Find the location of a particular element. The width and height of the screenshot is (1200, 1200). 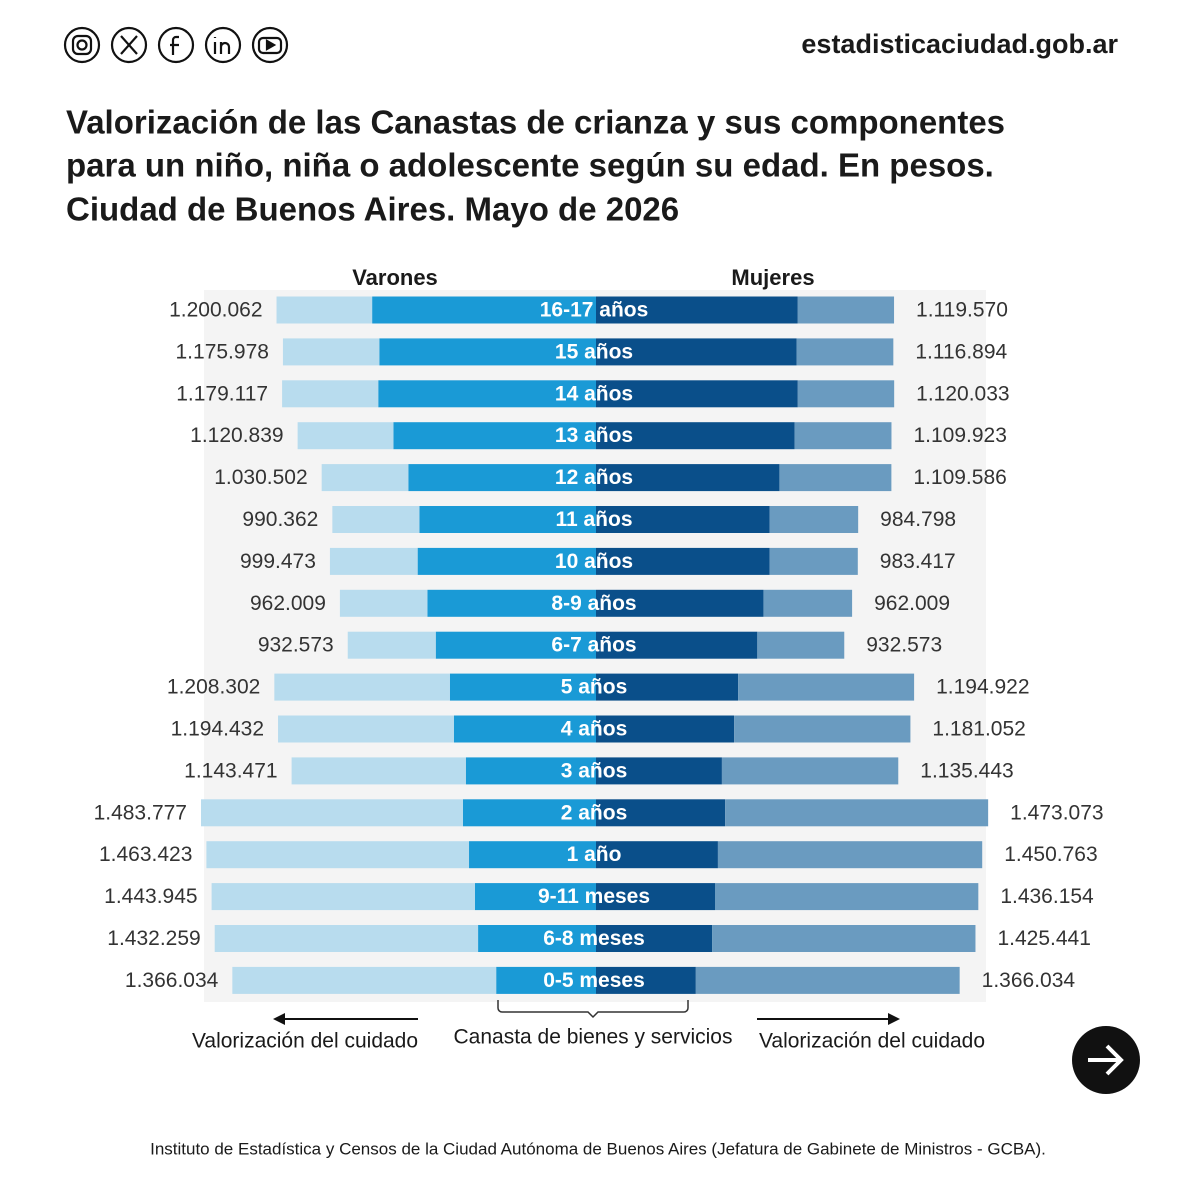

total-label: 1.030.502 is located at coordinates (260, 477).